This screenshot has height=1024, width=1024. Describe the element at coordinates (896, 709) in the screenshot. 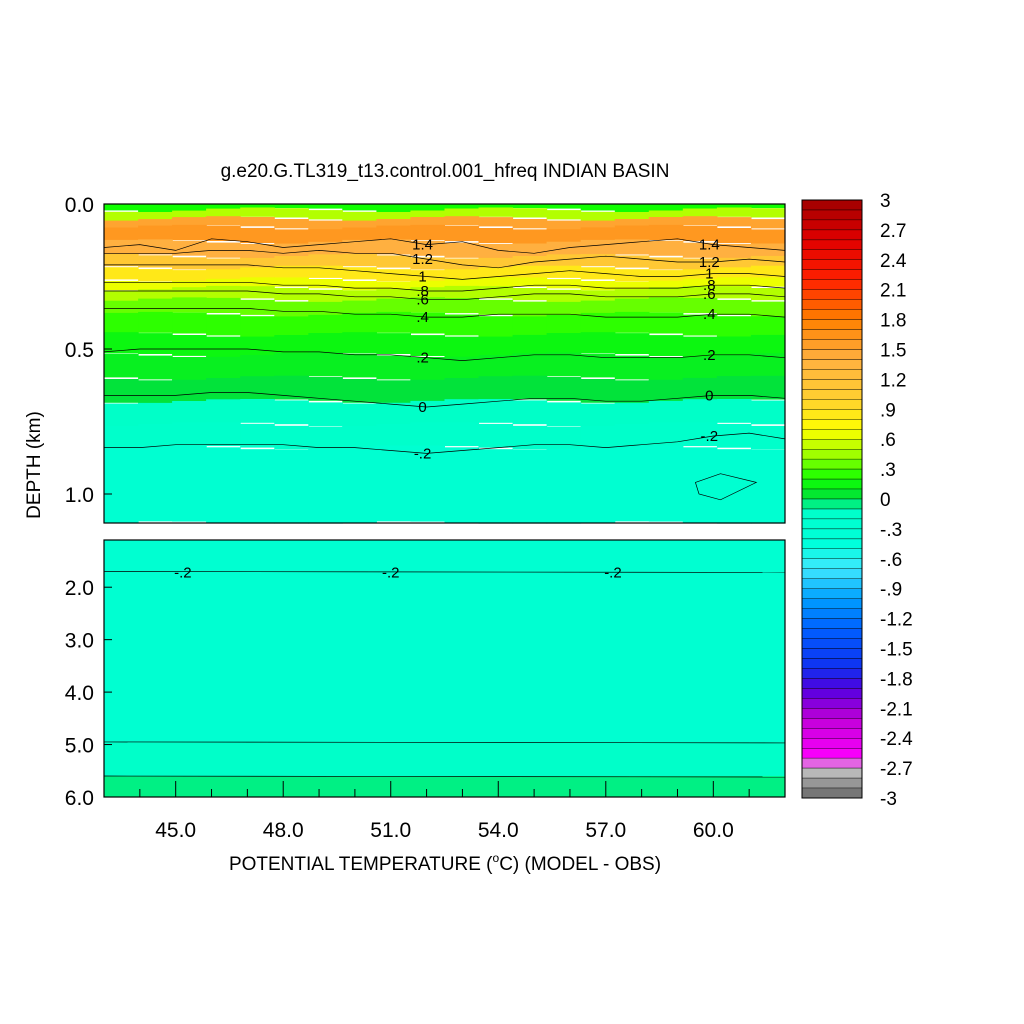

I see `colorbar-label: -2.1` at that location.